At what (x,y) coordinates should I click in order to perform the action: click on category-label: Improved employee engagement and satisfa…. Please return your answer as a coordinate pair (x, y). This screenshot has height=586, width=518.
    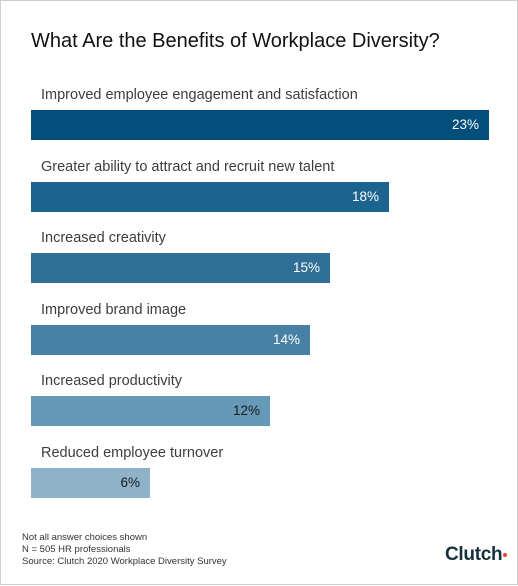
    Looking at the image, I should click on (199, 95).